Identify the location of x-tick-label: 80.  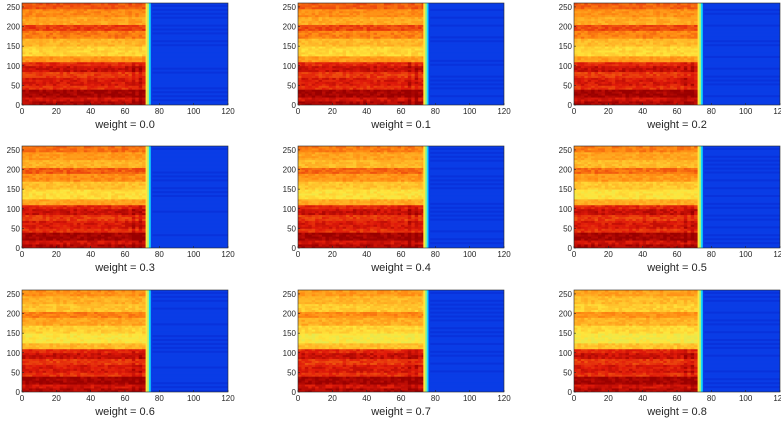
(159, 111).